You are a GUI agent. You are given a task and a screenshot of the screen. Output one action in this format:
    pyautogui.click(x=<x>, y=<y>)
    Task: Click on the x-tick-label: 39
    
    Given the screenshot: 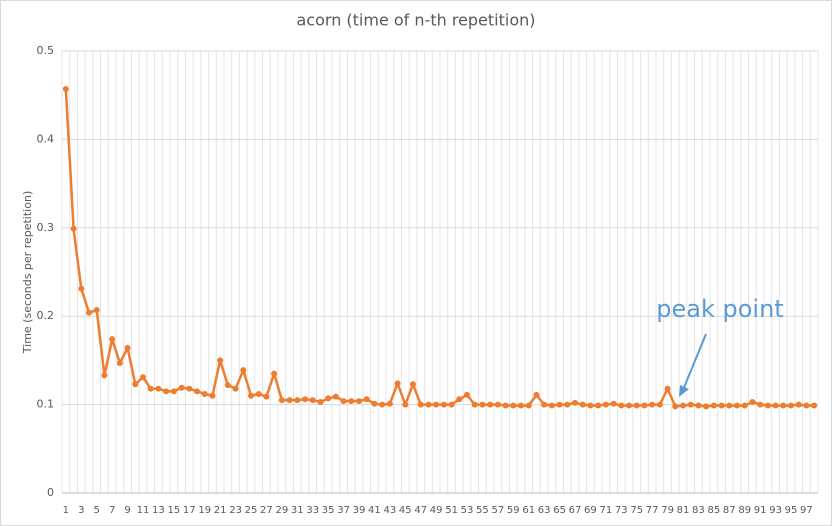 What is the action you would take?
    pyautogui.click(x=359, y=510)
    